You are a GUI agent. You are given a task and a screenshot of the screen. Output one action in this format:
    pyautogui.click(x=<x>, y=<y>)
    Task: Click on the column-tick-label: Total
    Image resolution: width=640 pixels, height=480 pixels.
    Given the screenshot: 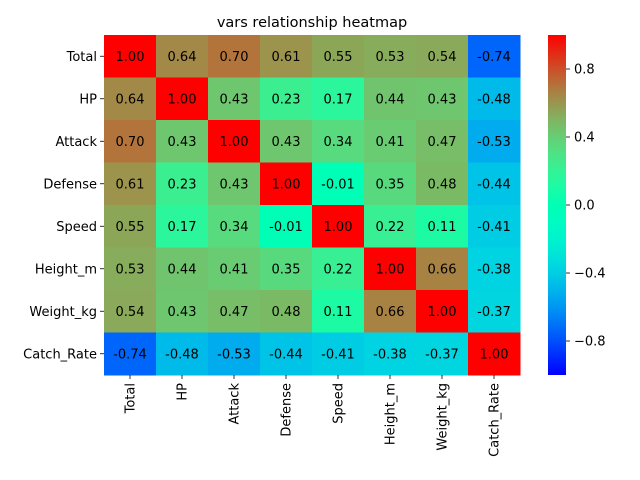 What is the action you would take?
    pyautogui.click(x=131, y=398)
    